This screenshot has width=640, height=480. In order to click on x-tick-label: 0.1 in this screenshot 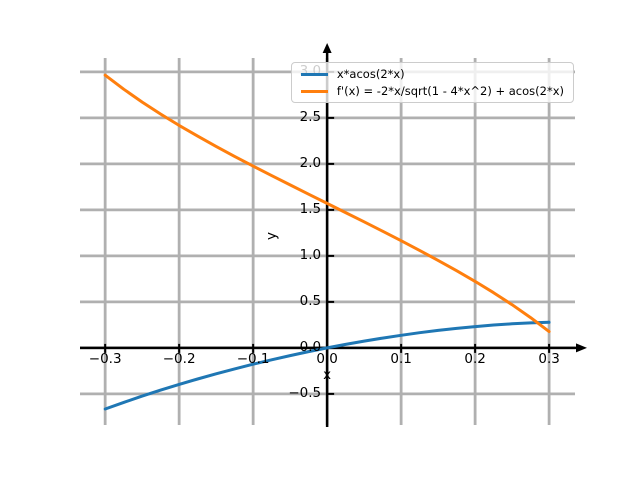, I will do `click(401, 358)`.